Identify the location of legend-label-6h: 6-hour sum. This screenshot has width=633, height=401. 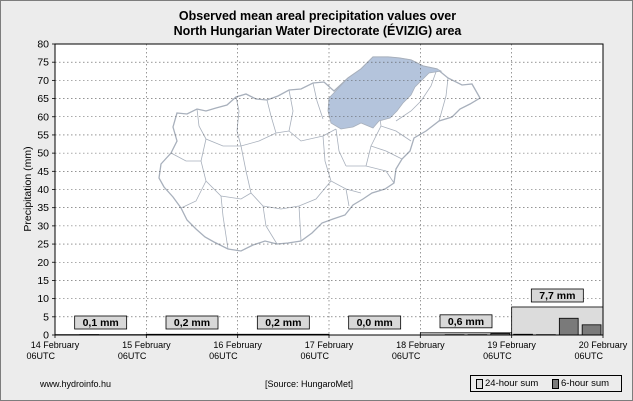
(585, 383).